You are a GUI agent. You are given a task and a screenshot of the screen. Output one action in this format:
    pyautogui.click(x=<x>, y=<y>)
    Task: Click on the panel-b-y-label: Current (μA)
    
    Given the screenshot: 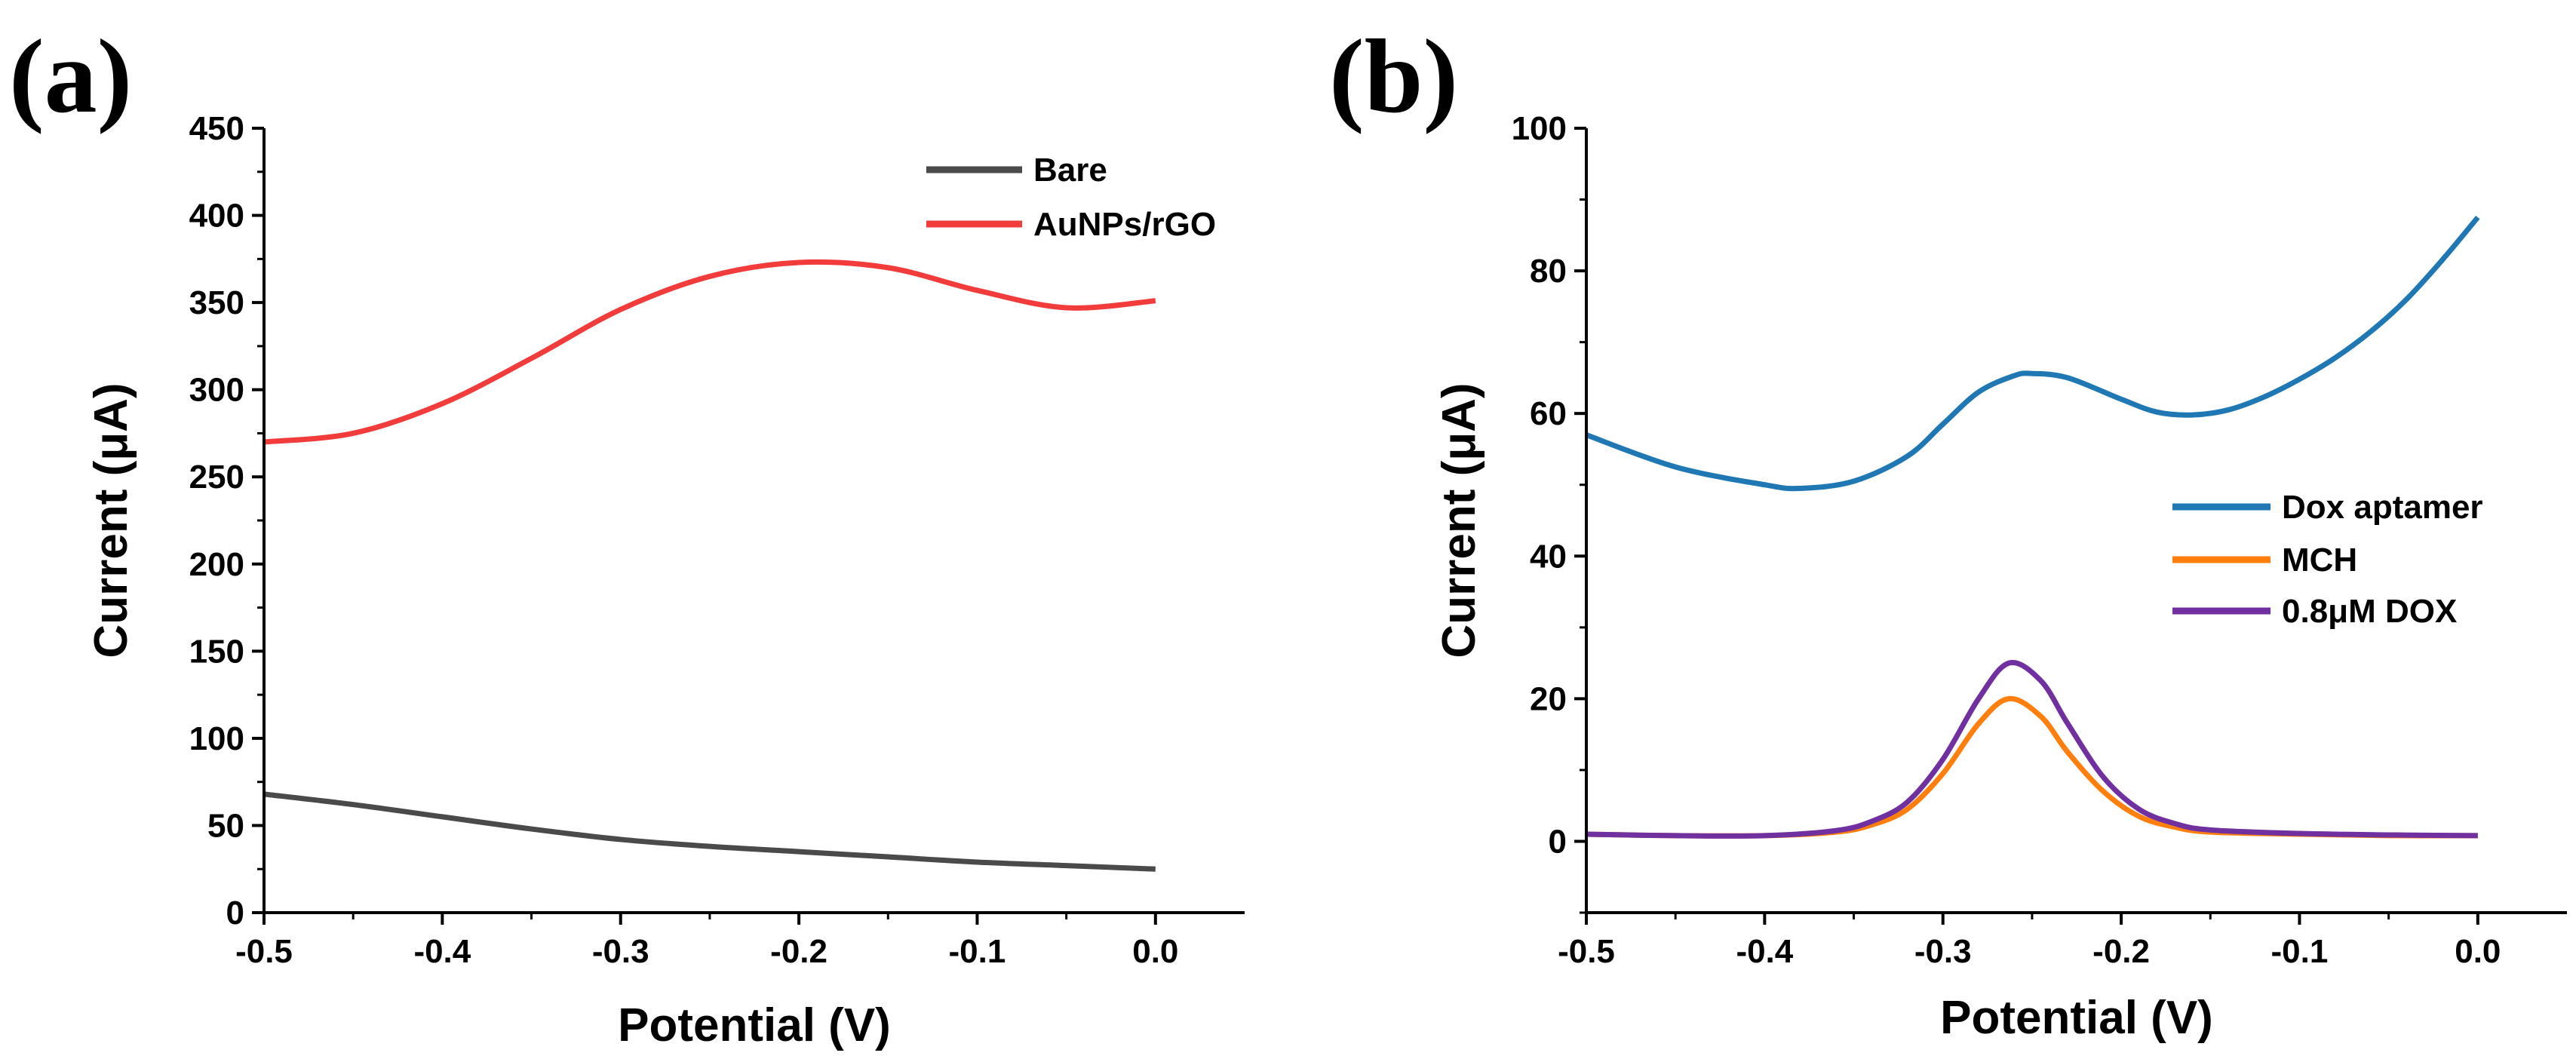 What is the action you would take?
    pyautogui.click(x=1459, y=520)
    